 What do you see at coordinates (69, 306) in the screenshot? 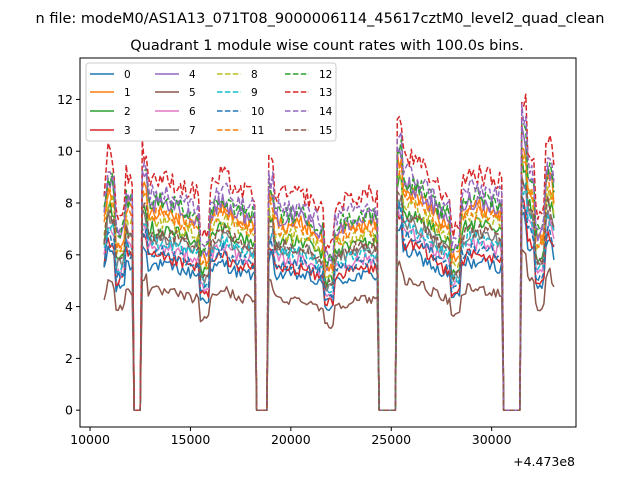
I see `y-tick-label: 4` at bounding box center [69, 306].